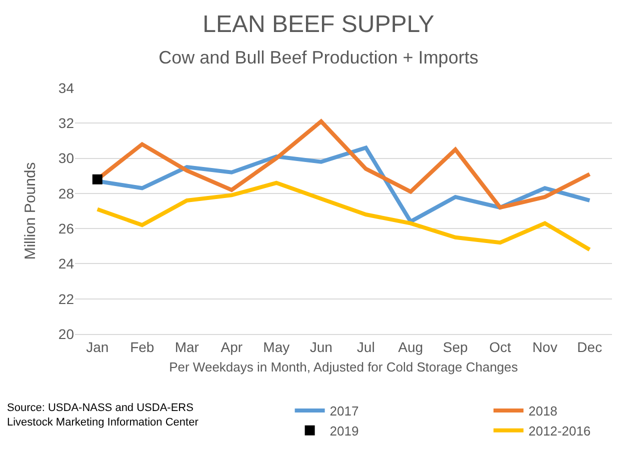  Describe the element at coordinates (66, 88) in the screenshot. I see `y-tick-label: 34` at that location.